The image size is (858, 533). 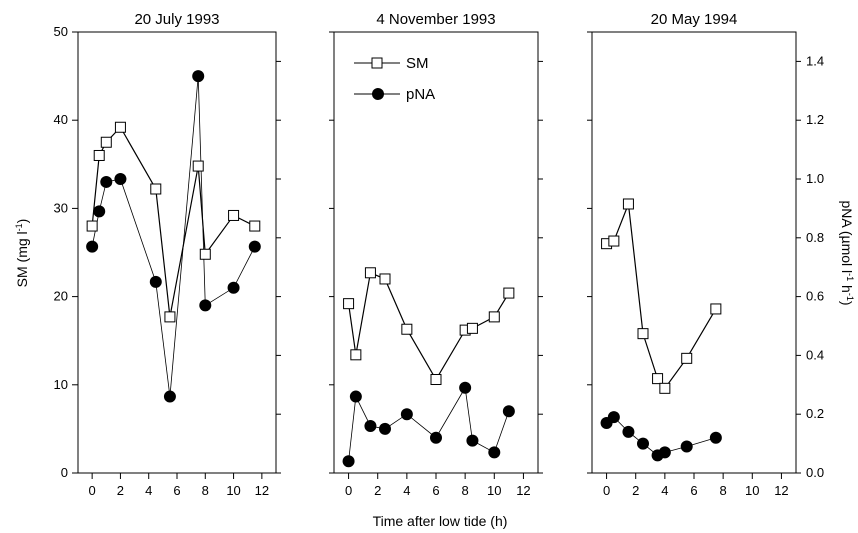 What do you see at coordinates (22, 259) in the screenshot?
I see `y-axis-left-label-main: SM (mg l` at bounding box center [22, 259].